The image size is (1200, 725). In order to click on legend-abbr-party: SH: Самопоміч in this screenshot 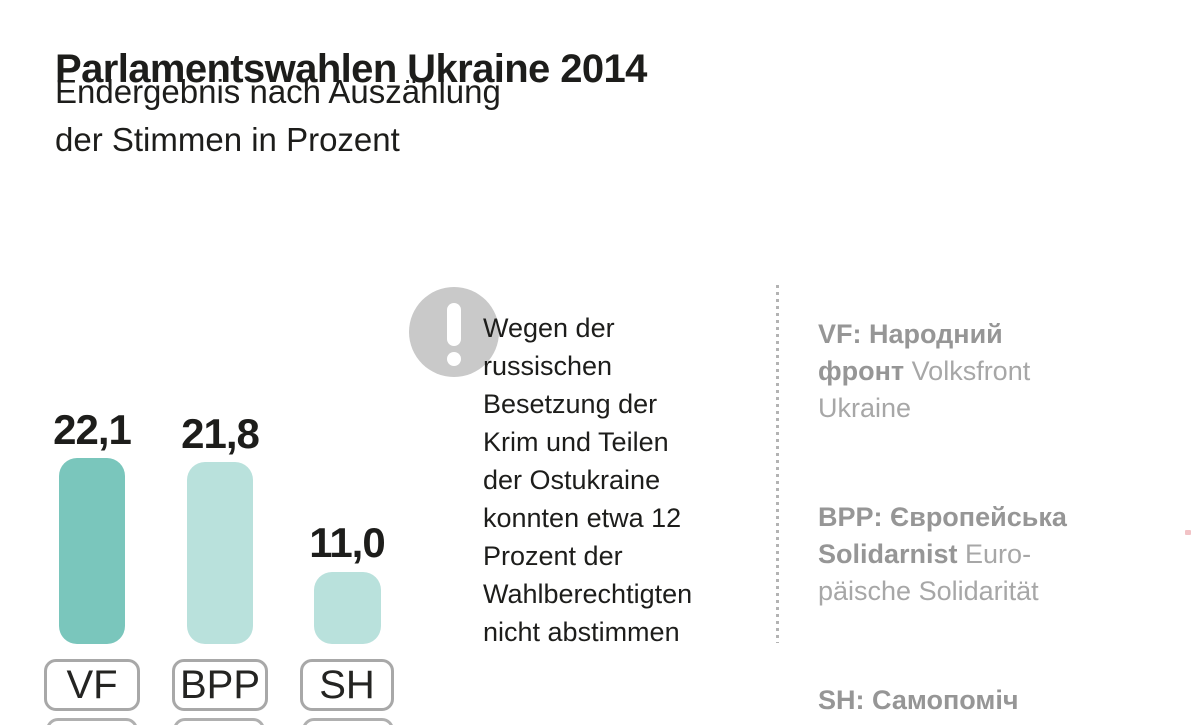, I will do `click(918, 700)`.